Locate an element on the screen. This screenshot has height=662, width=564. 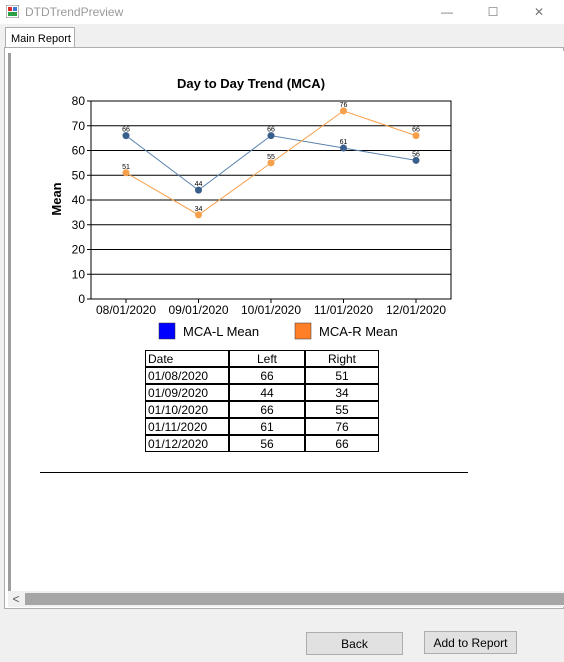
table-cell-left: 56 is located at coordinates (267, 443).